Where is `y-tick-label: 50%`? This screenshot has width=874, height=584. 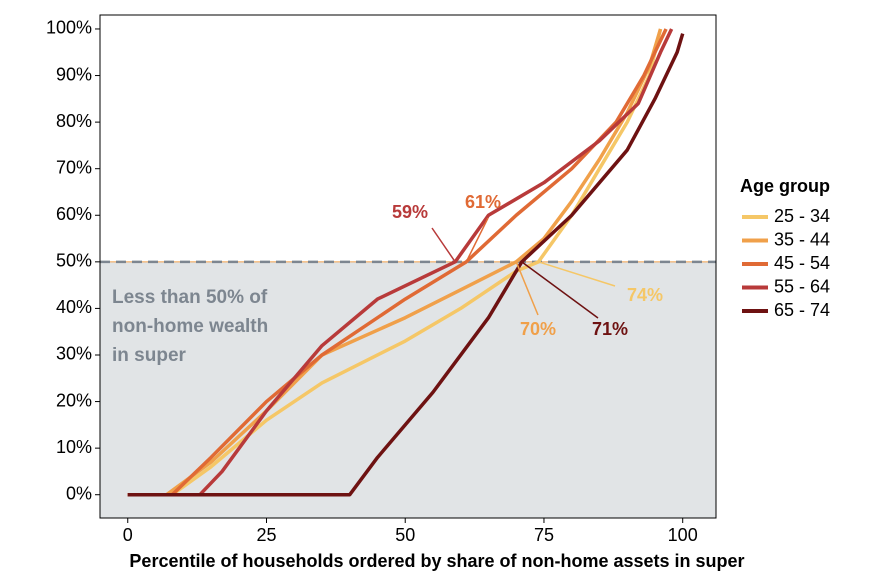 y-tick-label: 50% is located at coordinates (74, 261).